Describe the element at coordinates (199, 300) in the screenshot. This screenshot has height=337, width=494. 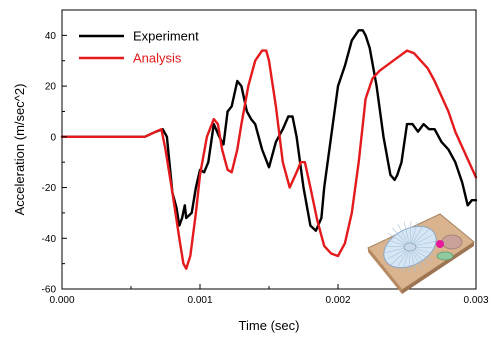
I see `x-tick-label: 0.001` at that location.